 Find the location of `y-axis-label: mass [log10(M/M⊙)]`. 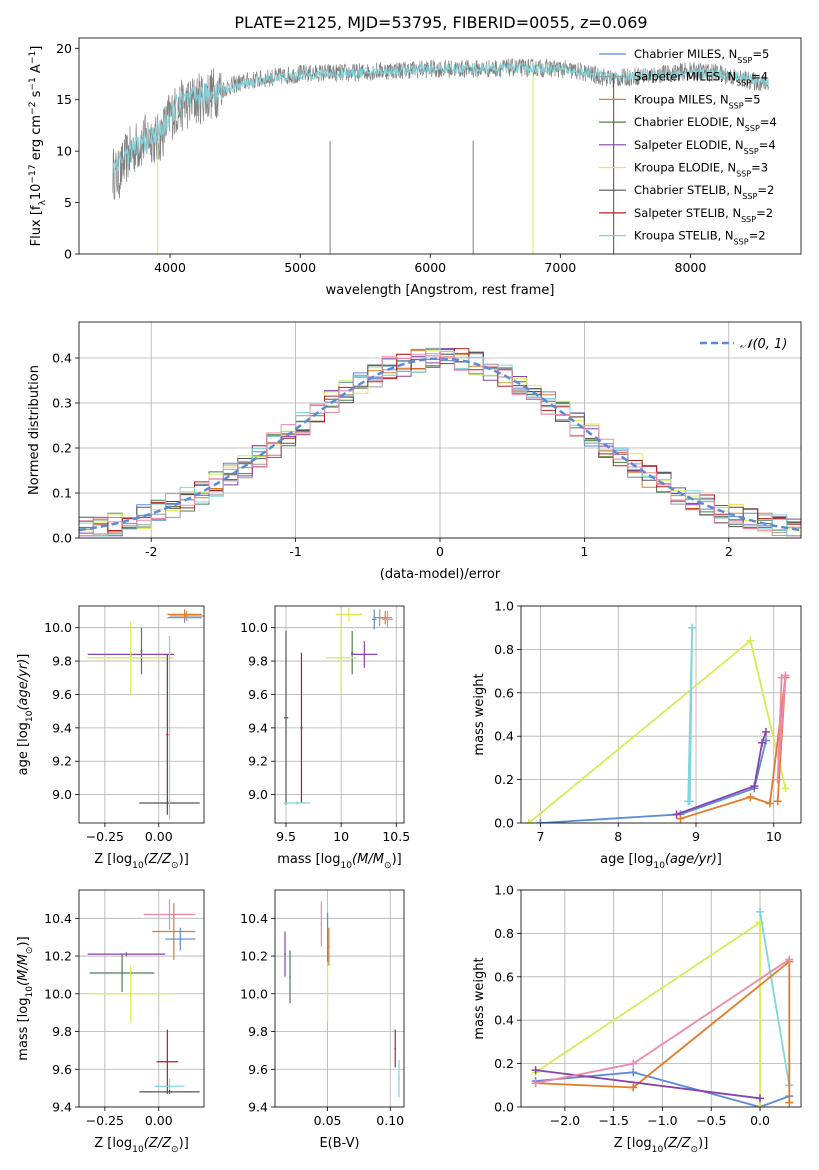

y-axis-label: mass [log10(M/M⊙)] is located at coordinates (25, 998).